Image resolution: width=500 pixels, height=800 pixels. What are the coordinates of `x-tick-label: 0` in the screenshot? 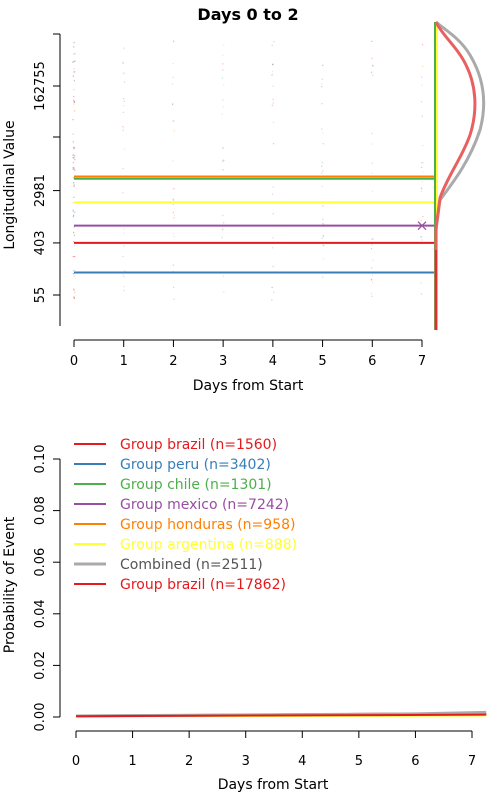 It's located at (76, 761).